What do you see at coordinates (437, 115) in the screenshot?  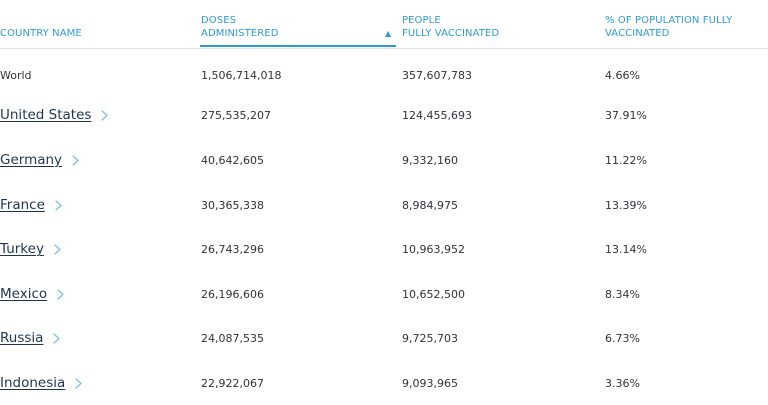 I see `people-cell: 124,455,693` at bounding box center [437, 115].